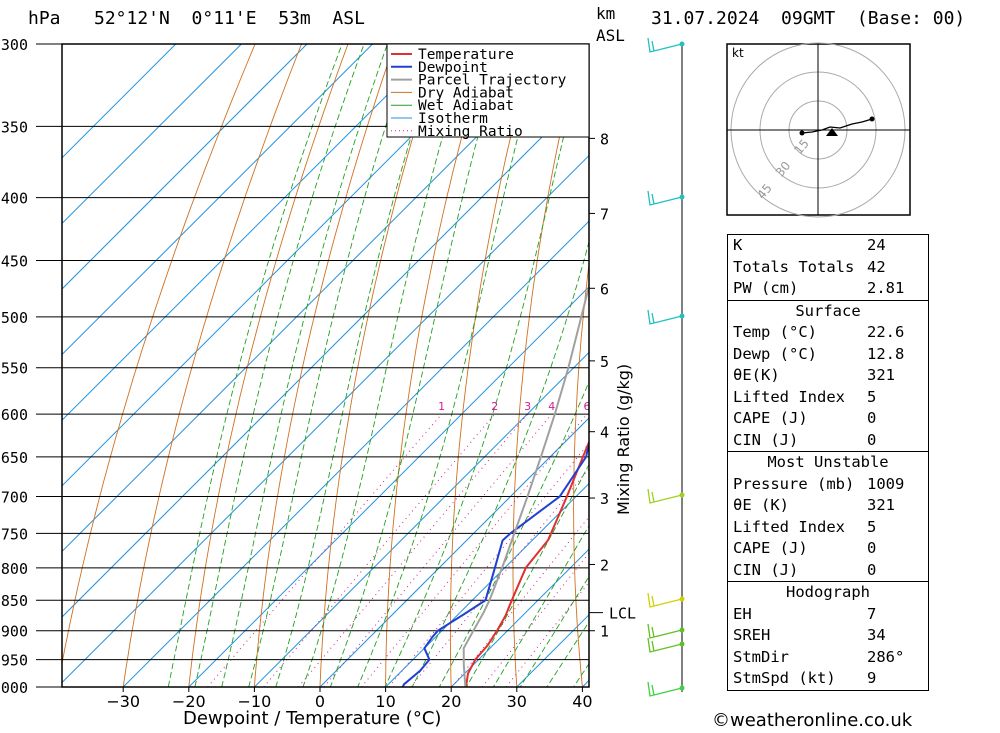  I want to click on x-tick-label: 20, so click(451, 701).